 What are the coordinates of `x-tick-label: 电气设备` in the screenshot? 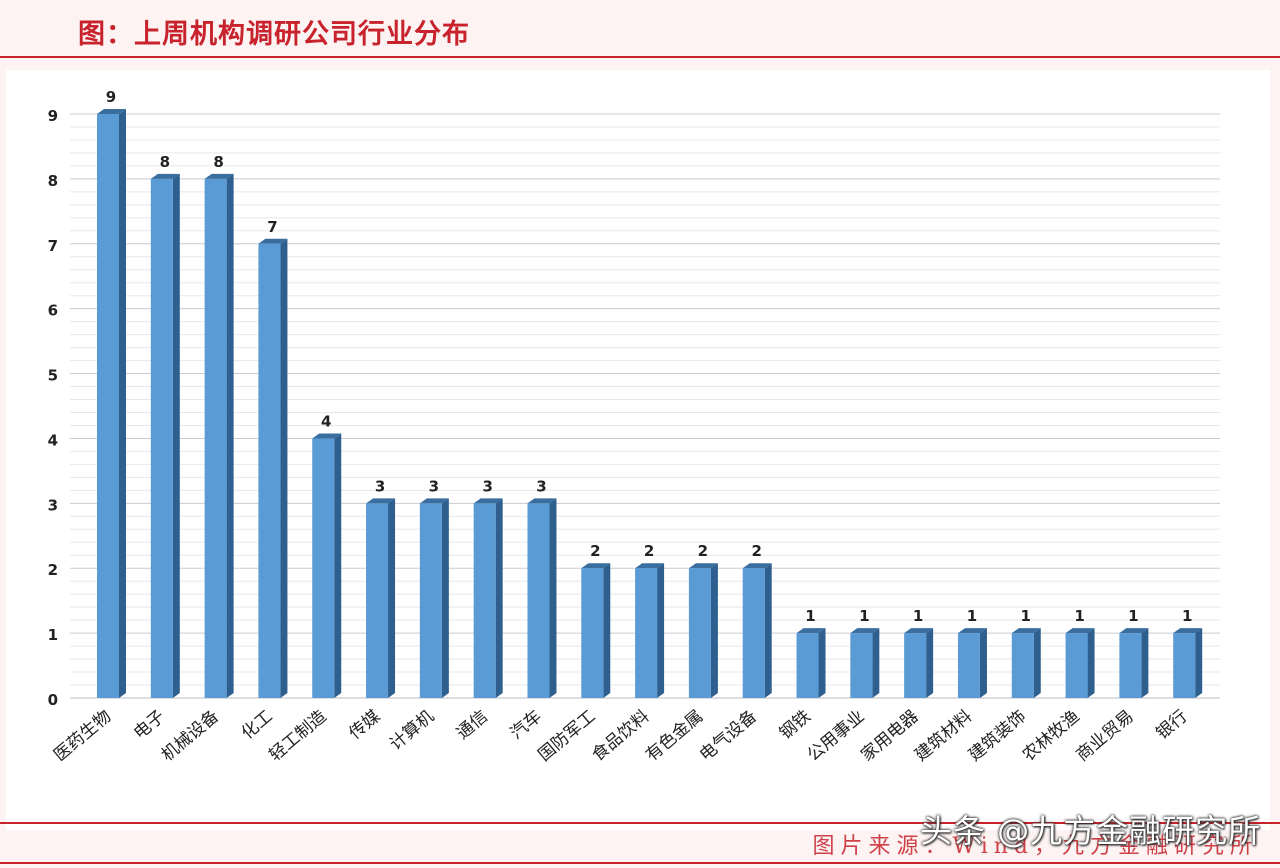 It's located at (728, 736).